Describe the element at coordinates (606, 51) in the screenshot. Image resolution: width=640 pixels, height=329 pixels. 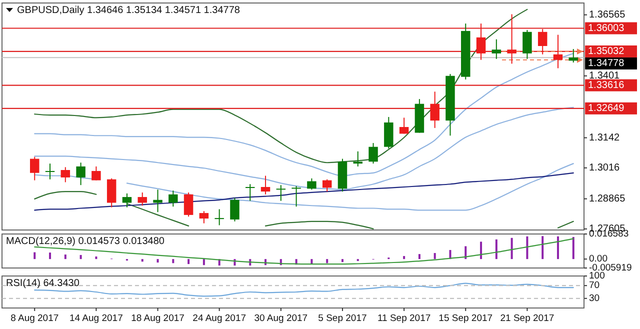
I see `ref-line-label: 1.35032` at that location.